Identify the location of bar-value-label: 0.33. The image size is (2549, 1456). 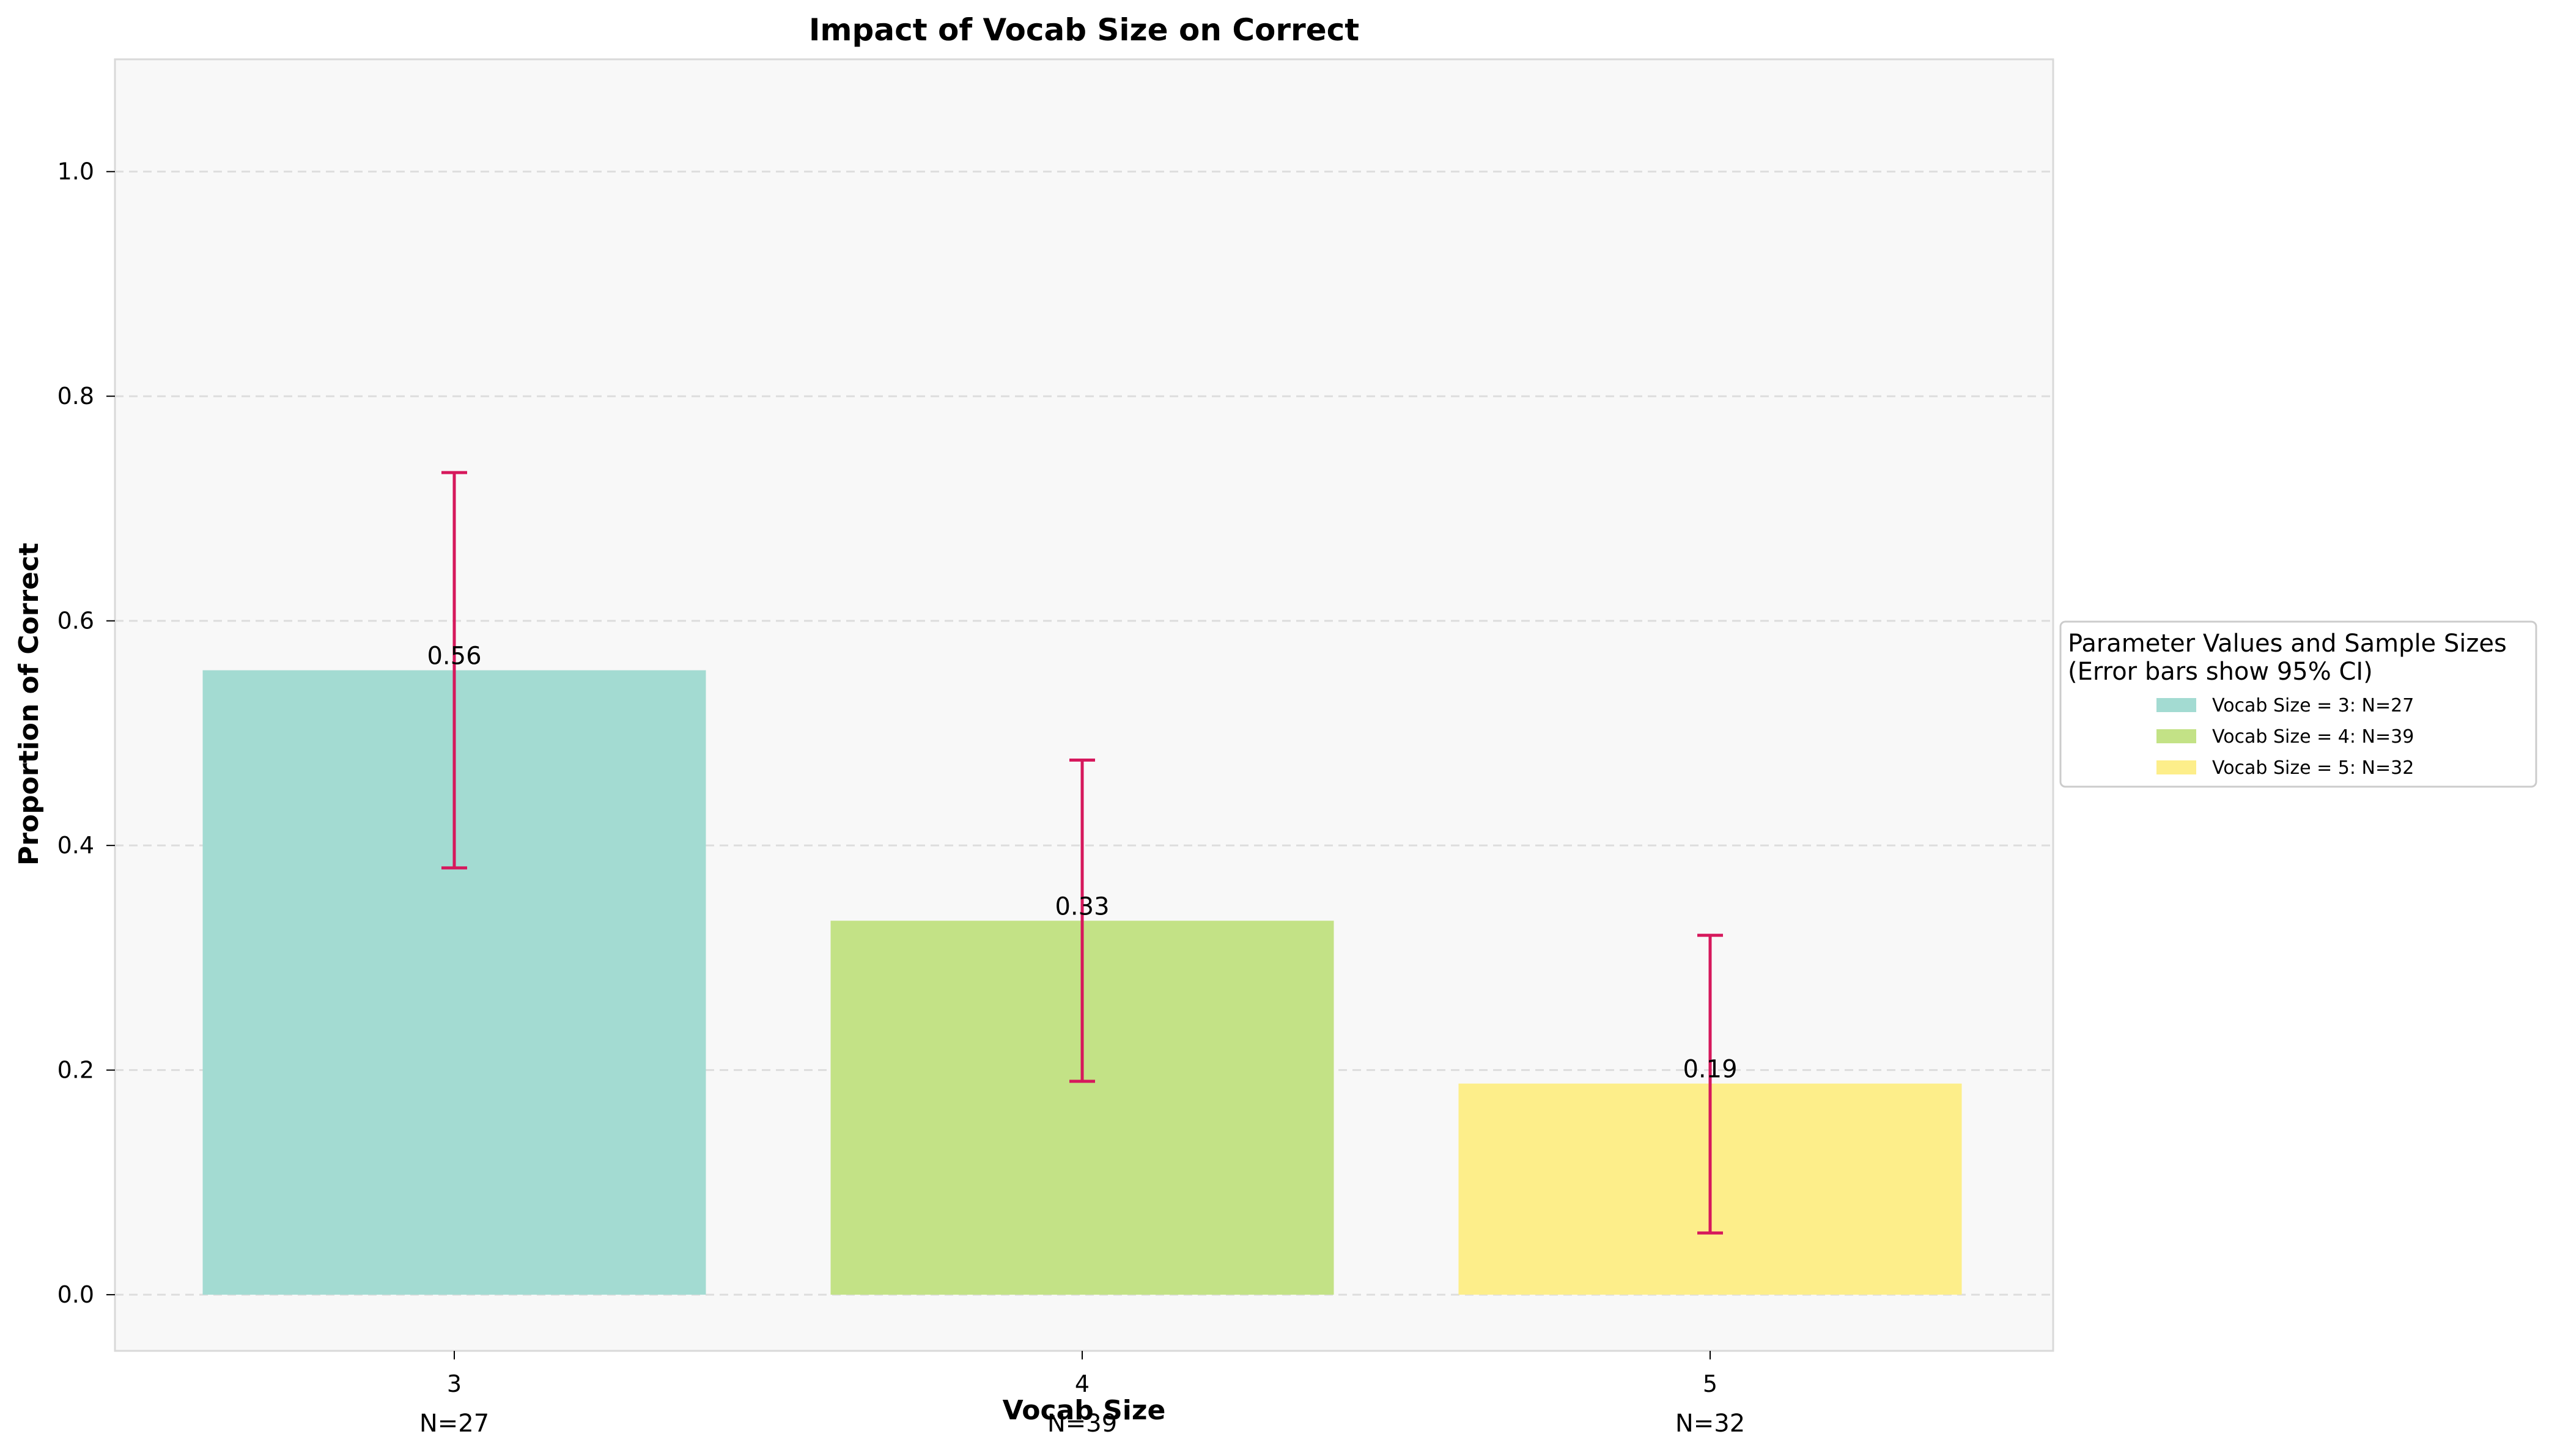
(1082, 906).